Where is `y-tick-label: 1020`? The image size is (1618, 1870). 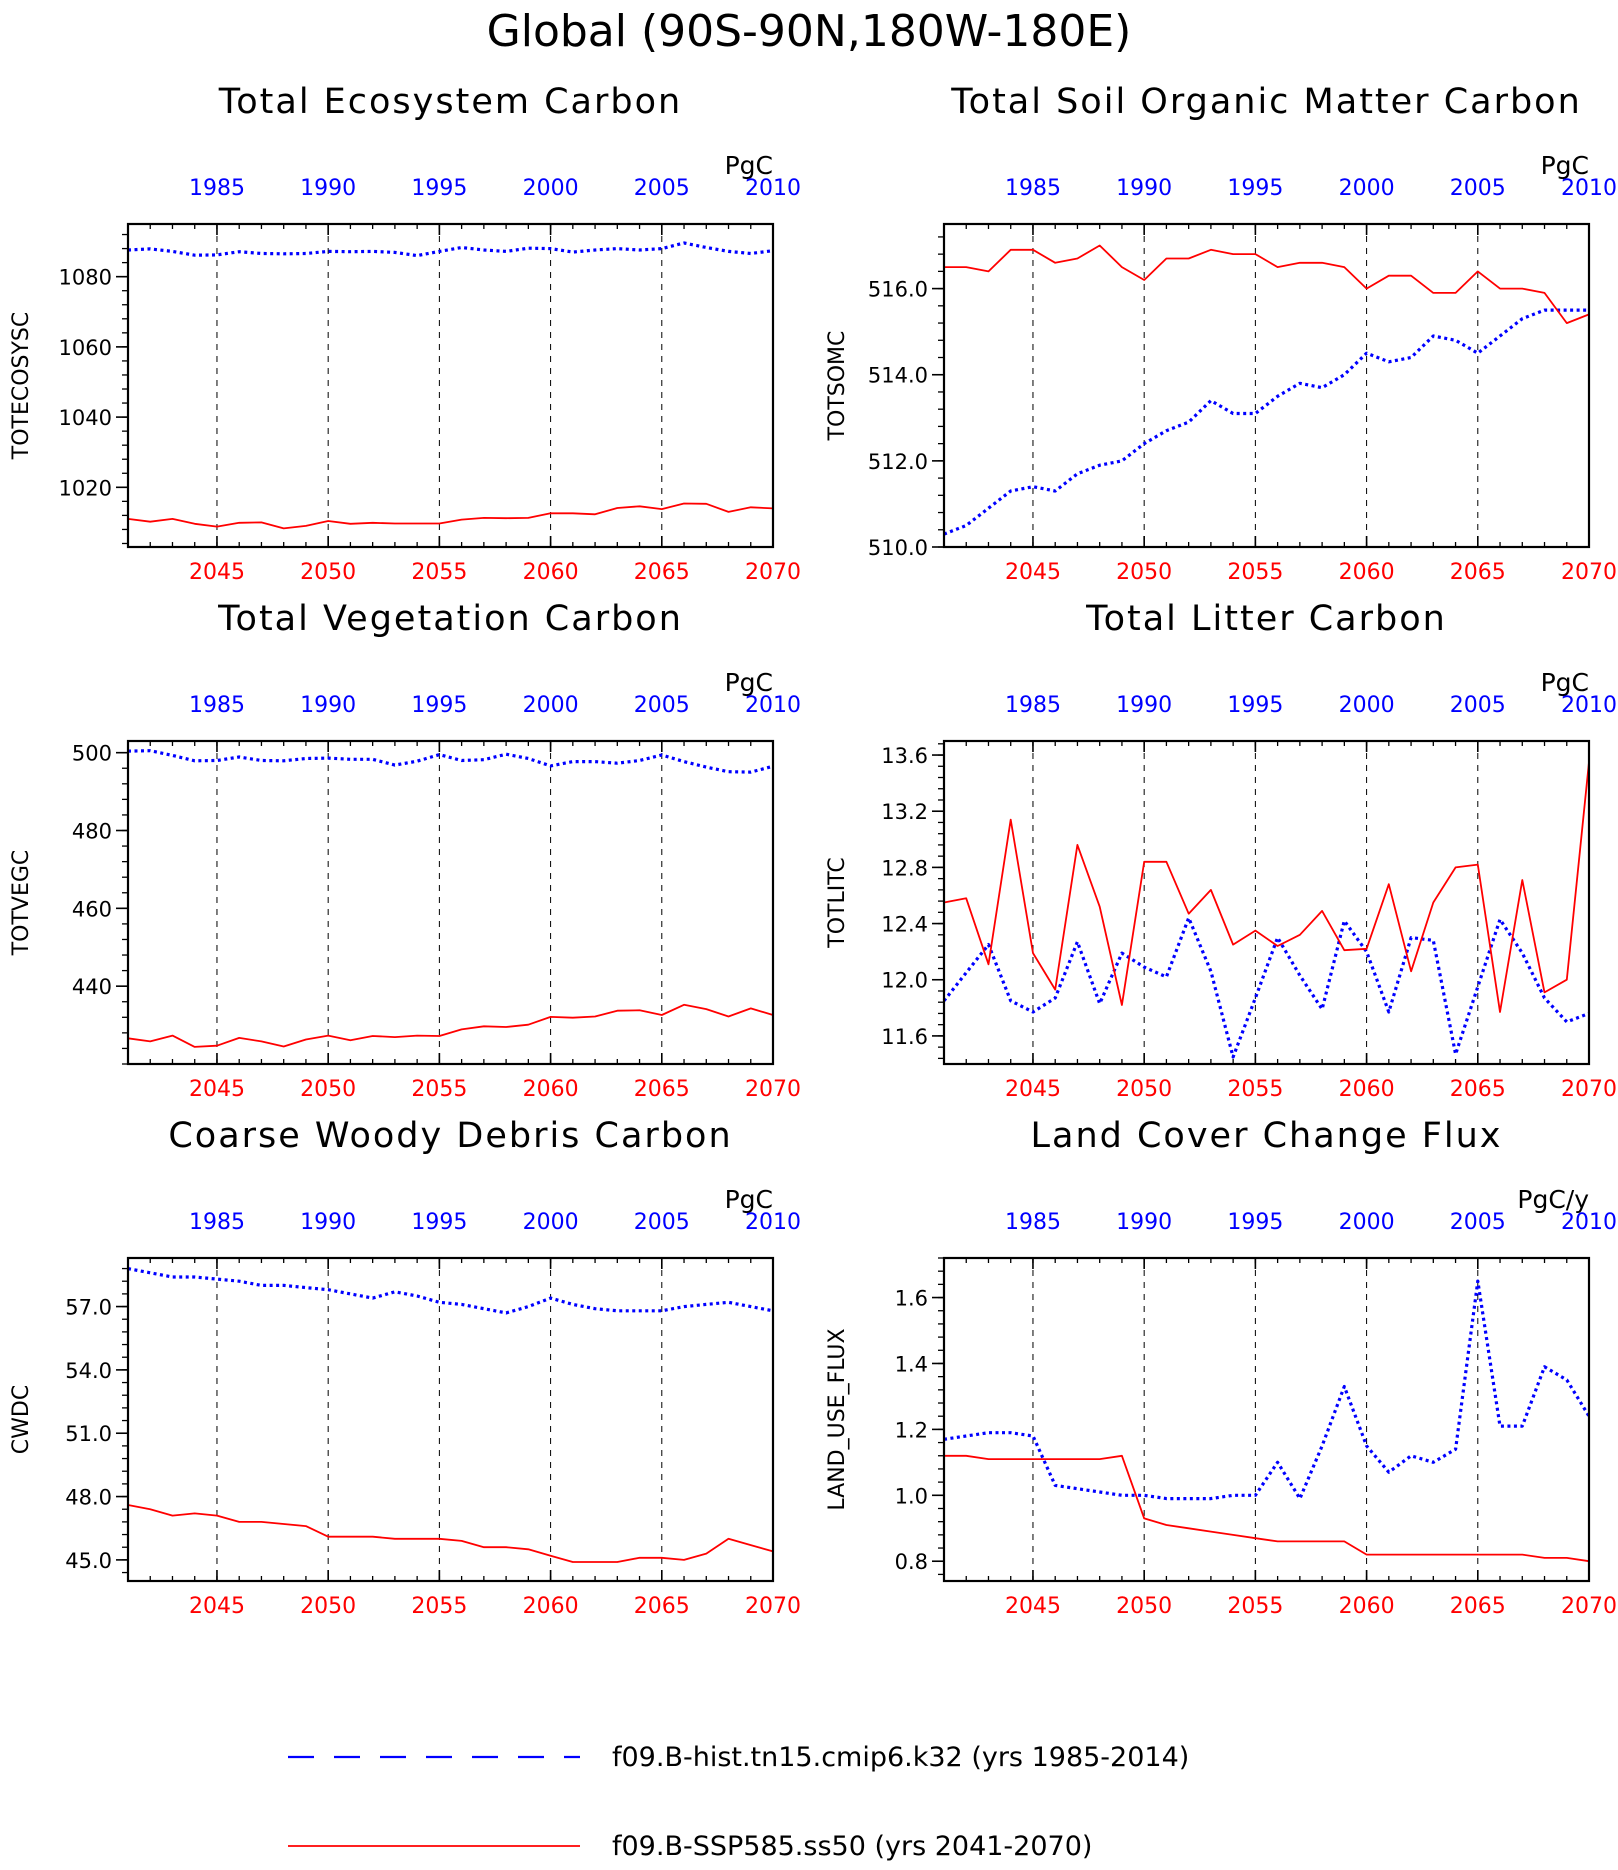
y-tick-label: 1020 is located at coordinates (85, 488).